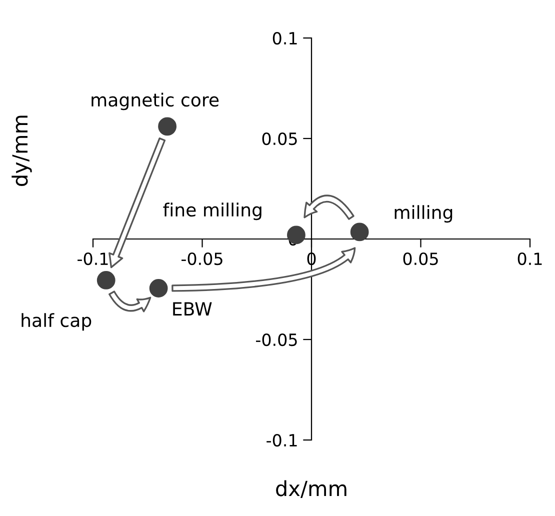  Describe the element at coordinates (423, 214) in the screenshot. I see `annotation: milling` at that location.